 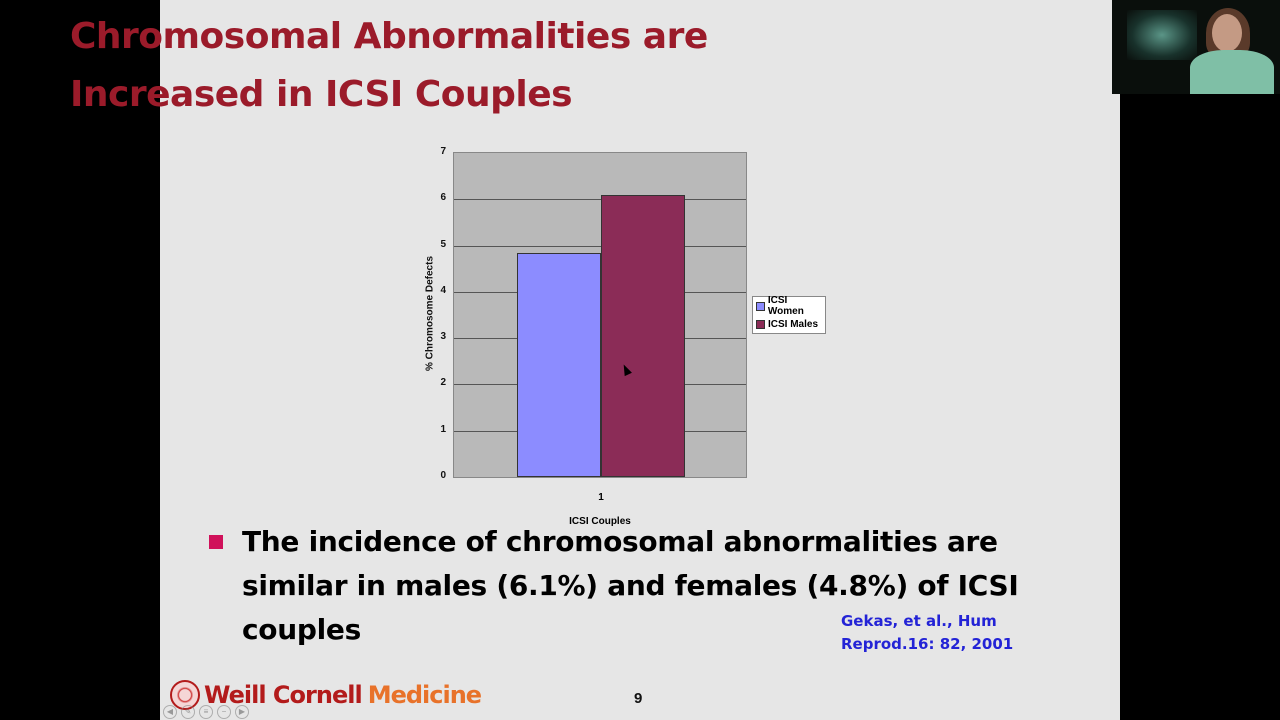 What do you see at coordinates (430, 313) in the screenshot?
I see `y-axis-label: % Chromosome Defects` at bounding box center [430, 313].